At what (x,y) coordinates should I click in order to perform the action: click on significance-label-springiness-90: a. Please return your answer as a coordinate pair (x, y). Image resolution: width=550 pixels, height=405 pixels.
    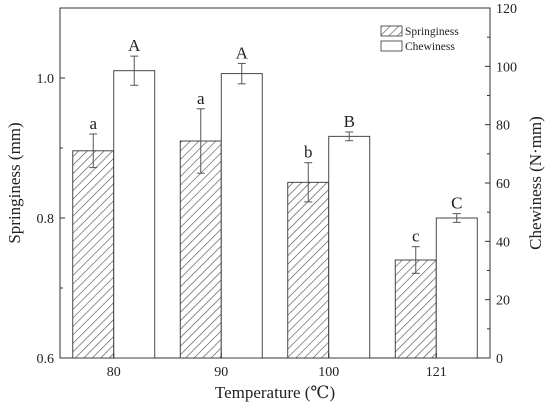
    Looking at the image, I should click on (201, 98).